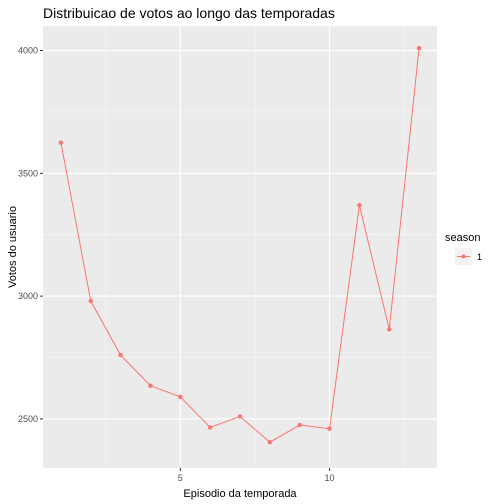 The width and height of the screenshot is (504, 504). I want to click on x-axis-title: Episodio da temporada, so click(240, 494).